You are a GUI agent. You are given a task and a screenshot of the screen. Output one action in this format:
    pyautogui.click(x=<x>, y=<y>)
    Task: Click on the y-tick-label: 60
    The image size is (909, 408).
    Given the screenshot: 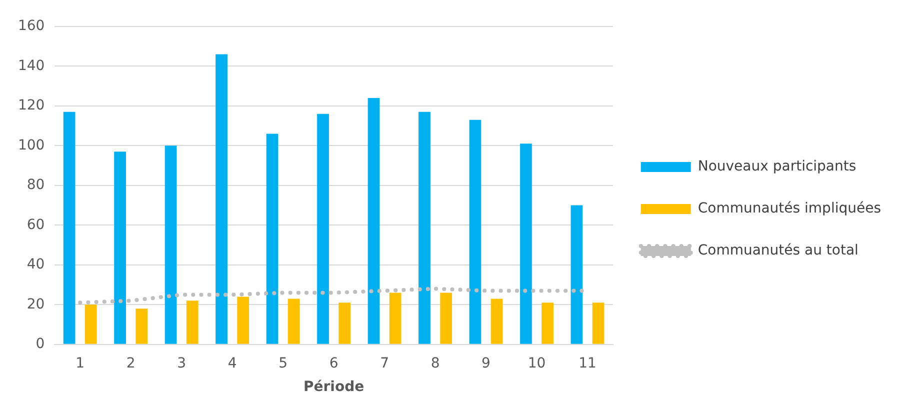 What is the action you would take?
    pyautogui.click(x=35, y=224)
    